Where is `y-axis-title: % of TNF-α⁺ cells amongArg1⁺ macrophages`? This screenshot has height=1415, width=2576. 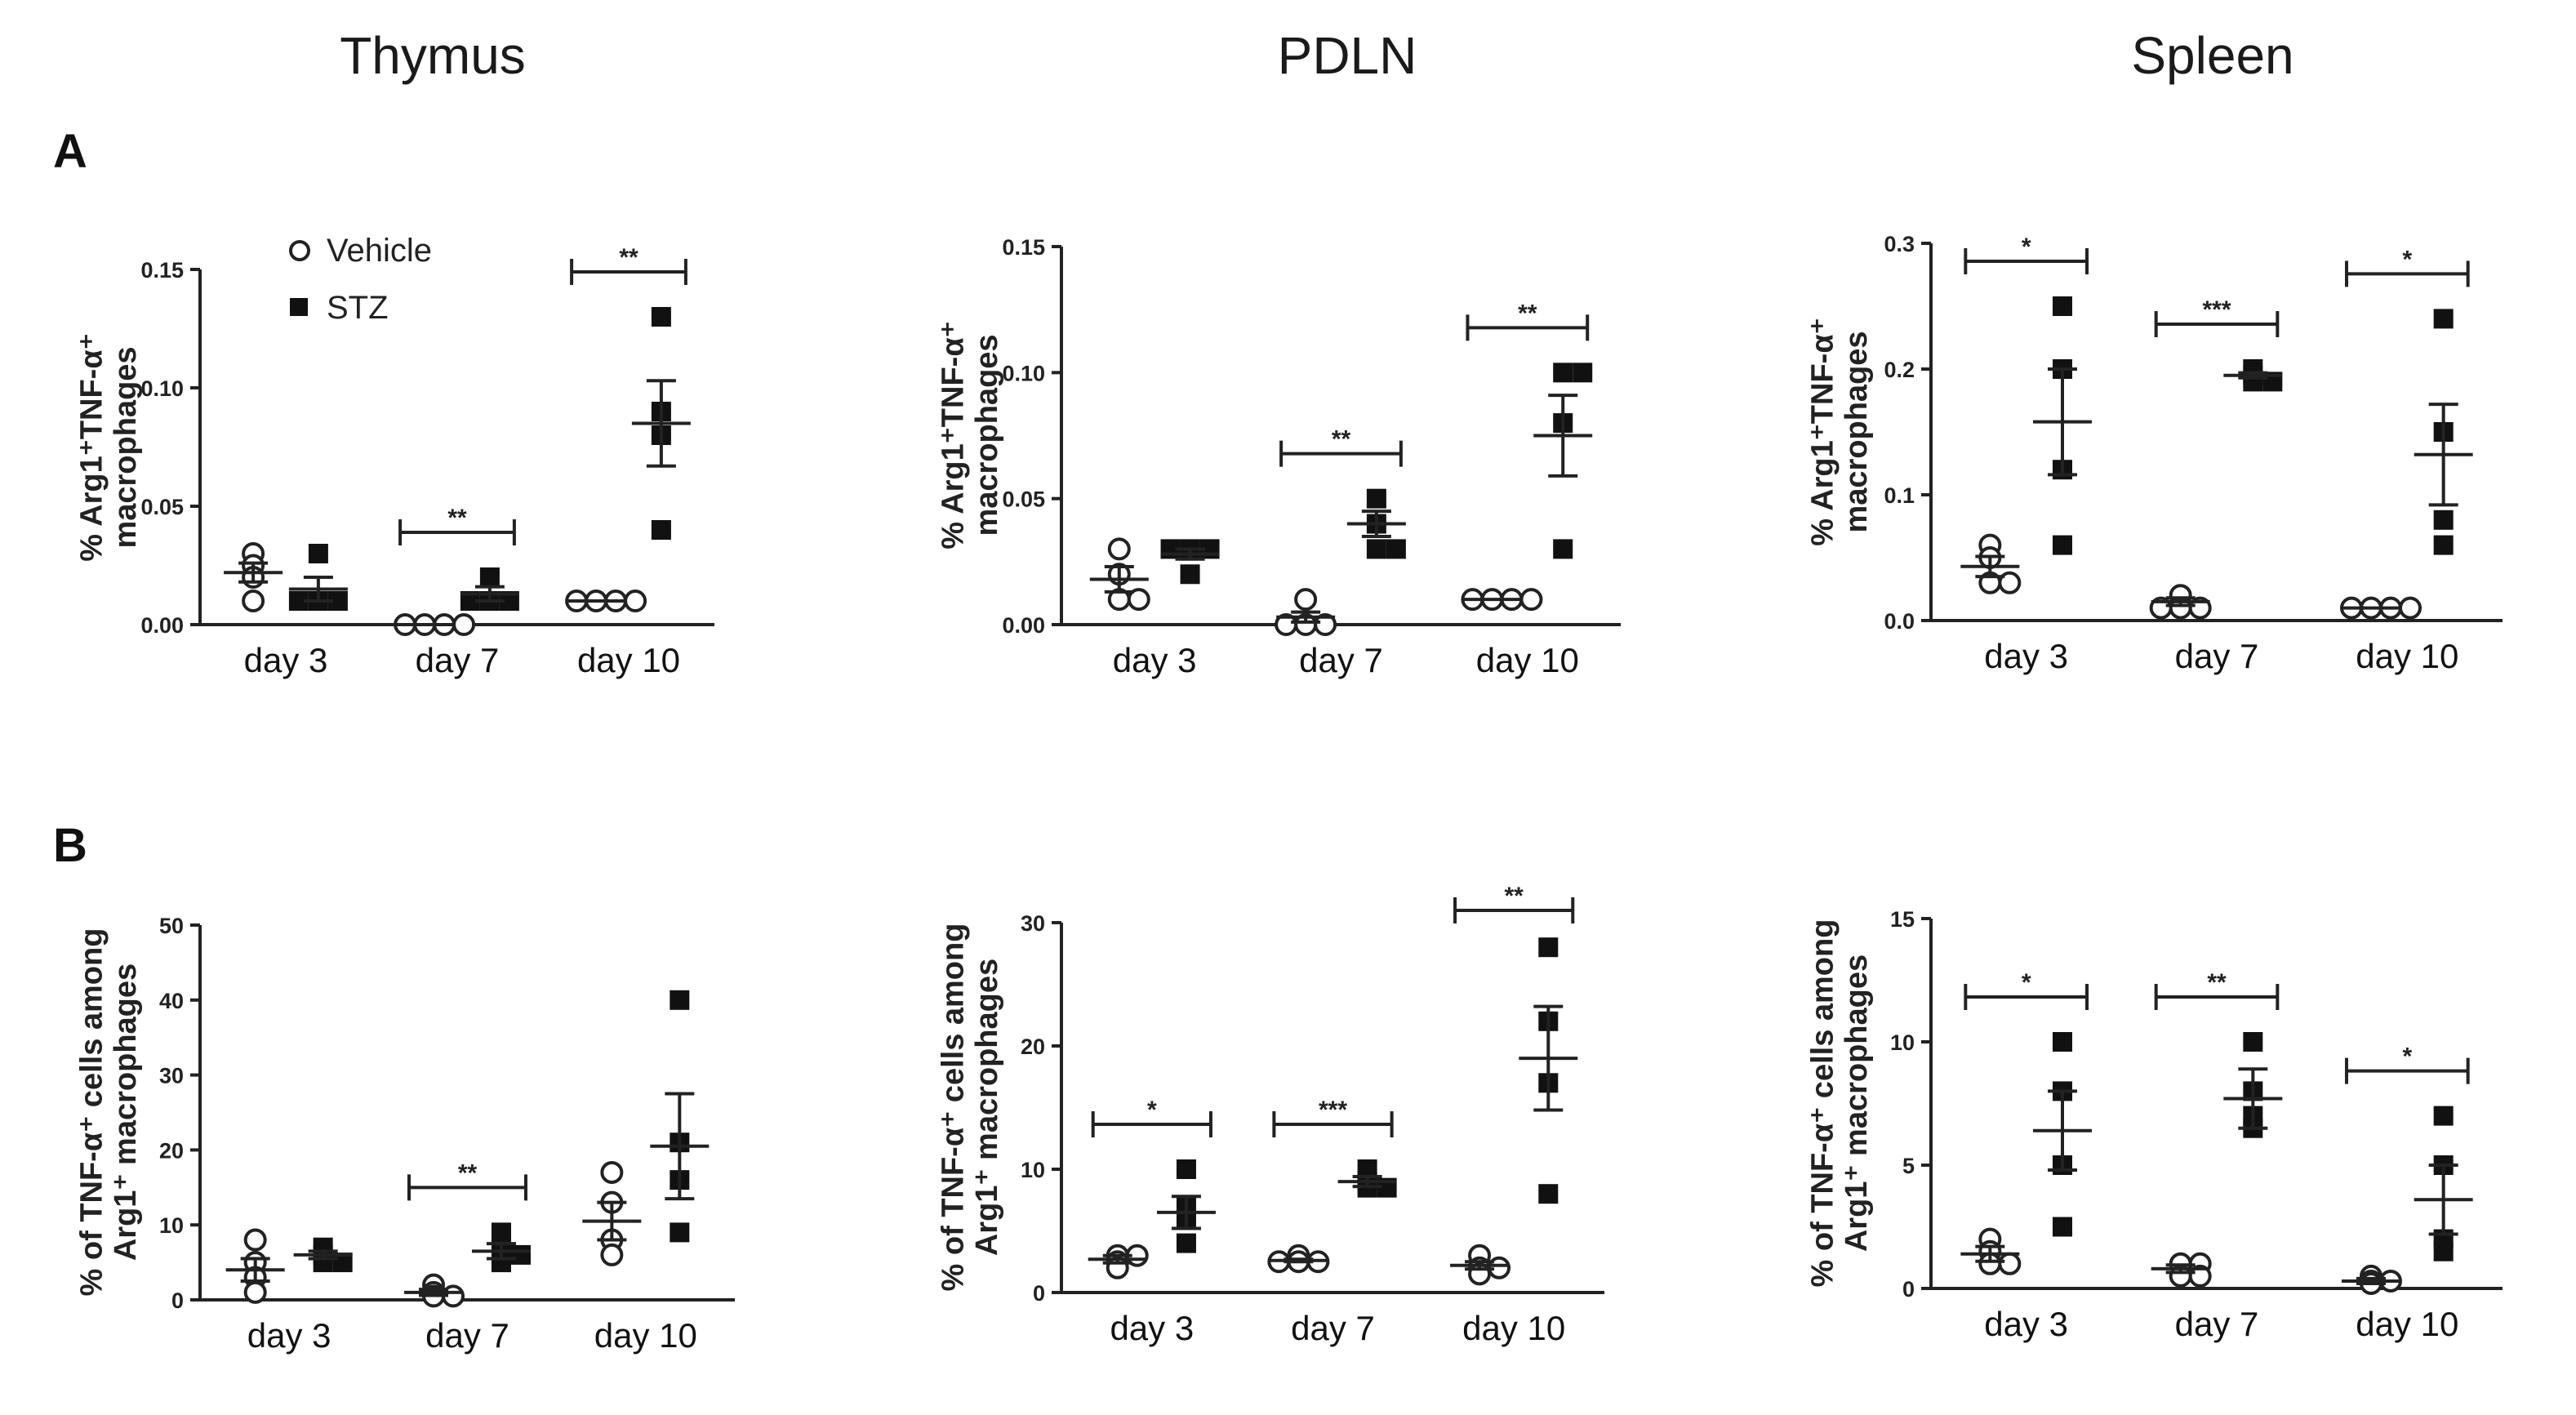
y-axis-title: % of TNF-α⁺ cells amongArg1⁺ macrophages is located at coordinates (970, 1107).